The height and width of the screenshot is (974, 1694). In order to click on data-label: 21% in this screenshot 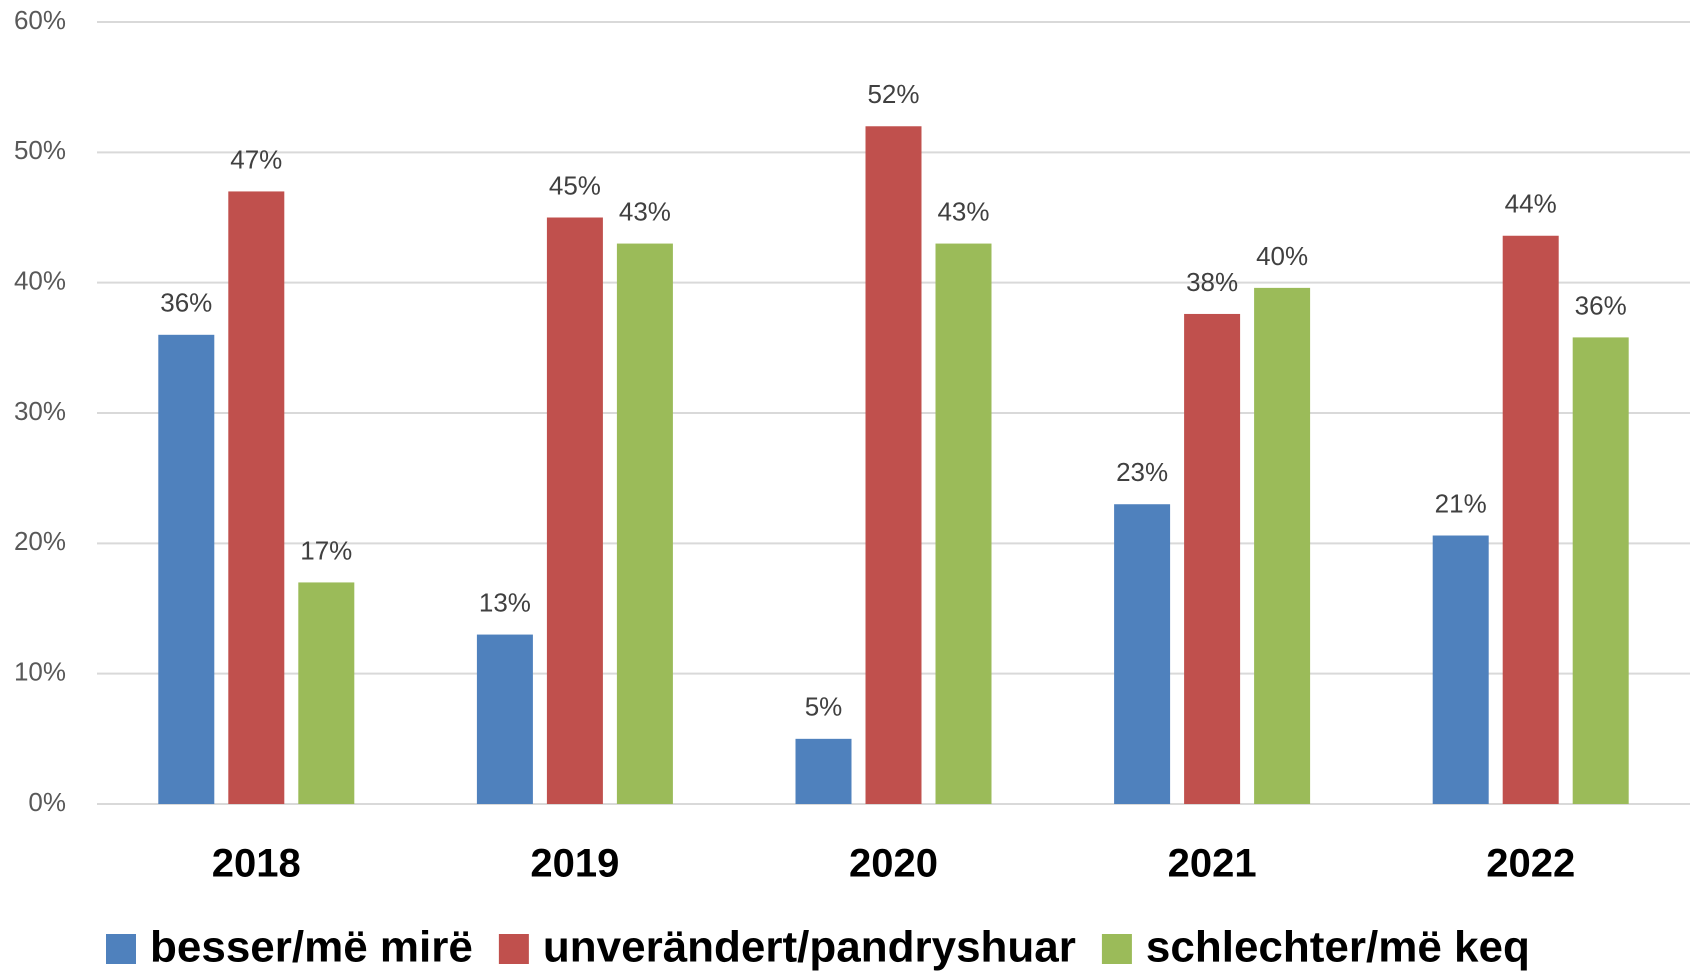, I will do `click(1461, 503)`.